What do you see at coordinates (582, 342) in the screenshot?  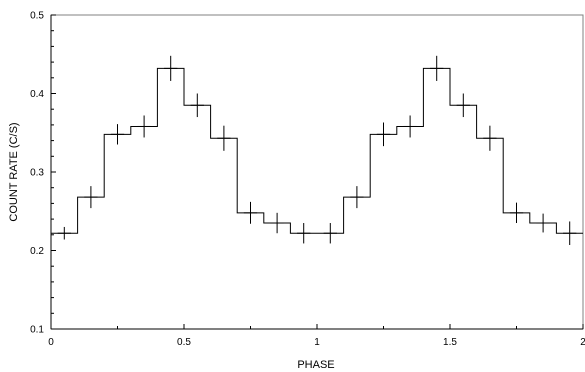 I see `x-tick-label-4: 2` at bounding box center [582, 342].